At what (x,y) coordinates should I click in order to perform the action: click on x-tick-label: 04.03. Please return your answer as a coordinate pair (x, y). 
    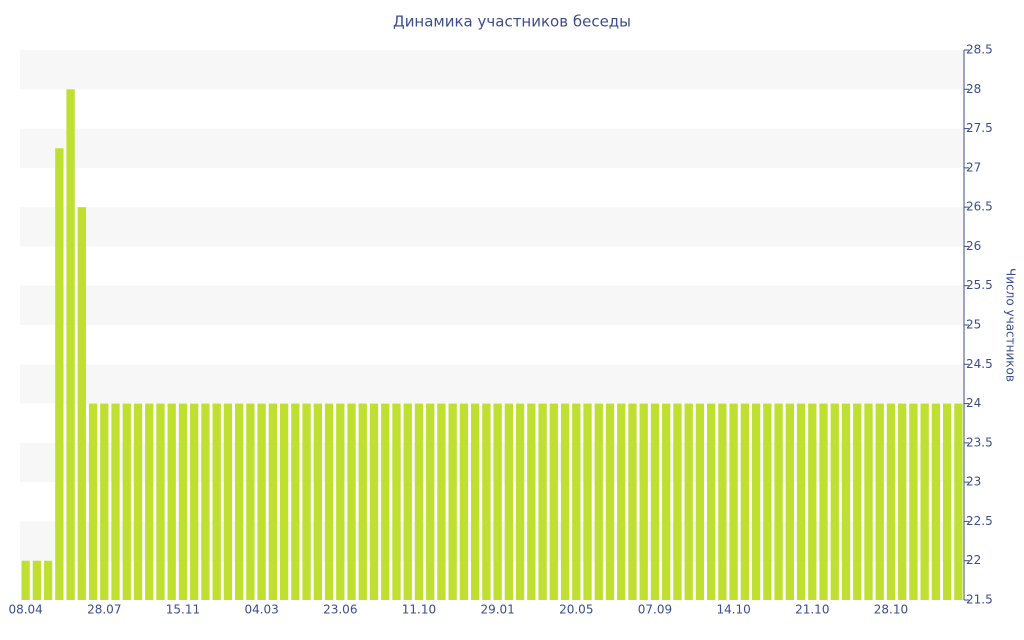
    Looking at the image, I should click on (261, 610).